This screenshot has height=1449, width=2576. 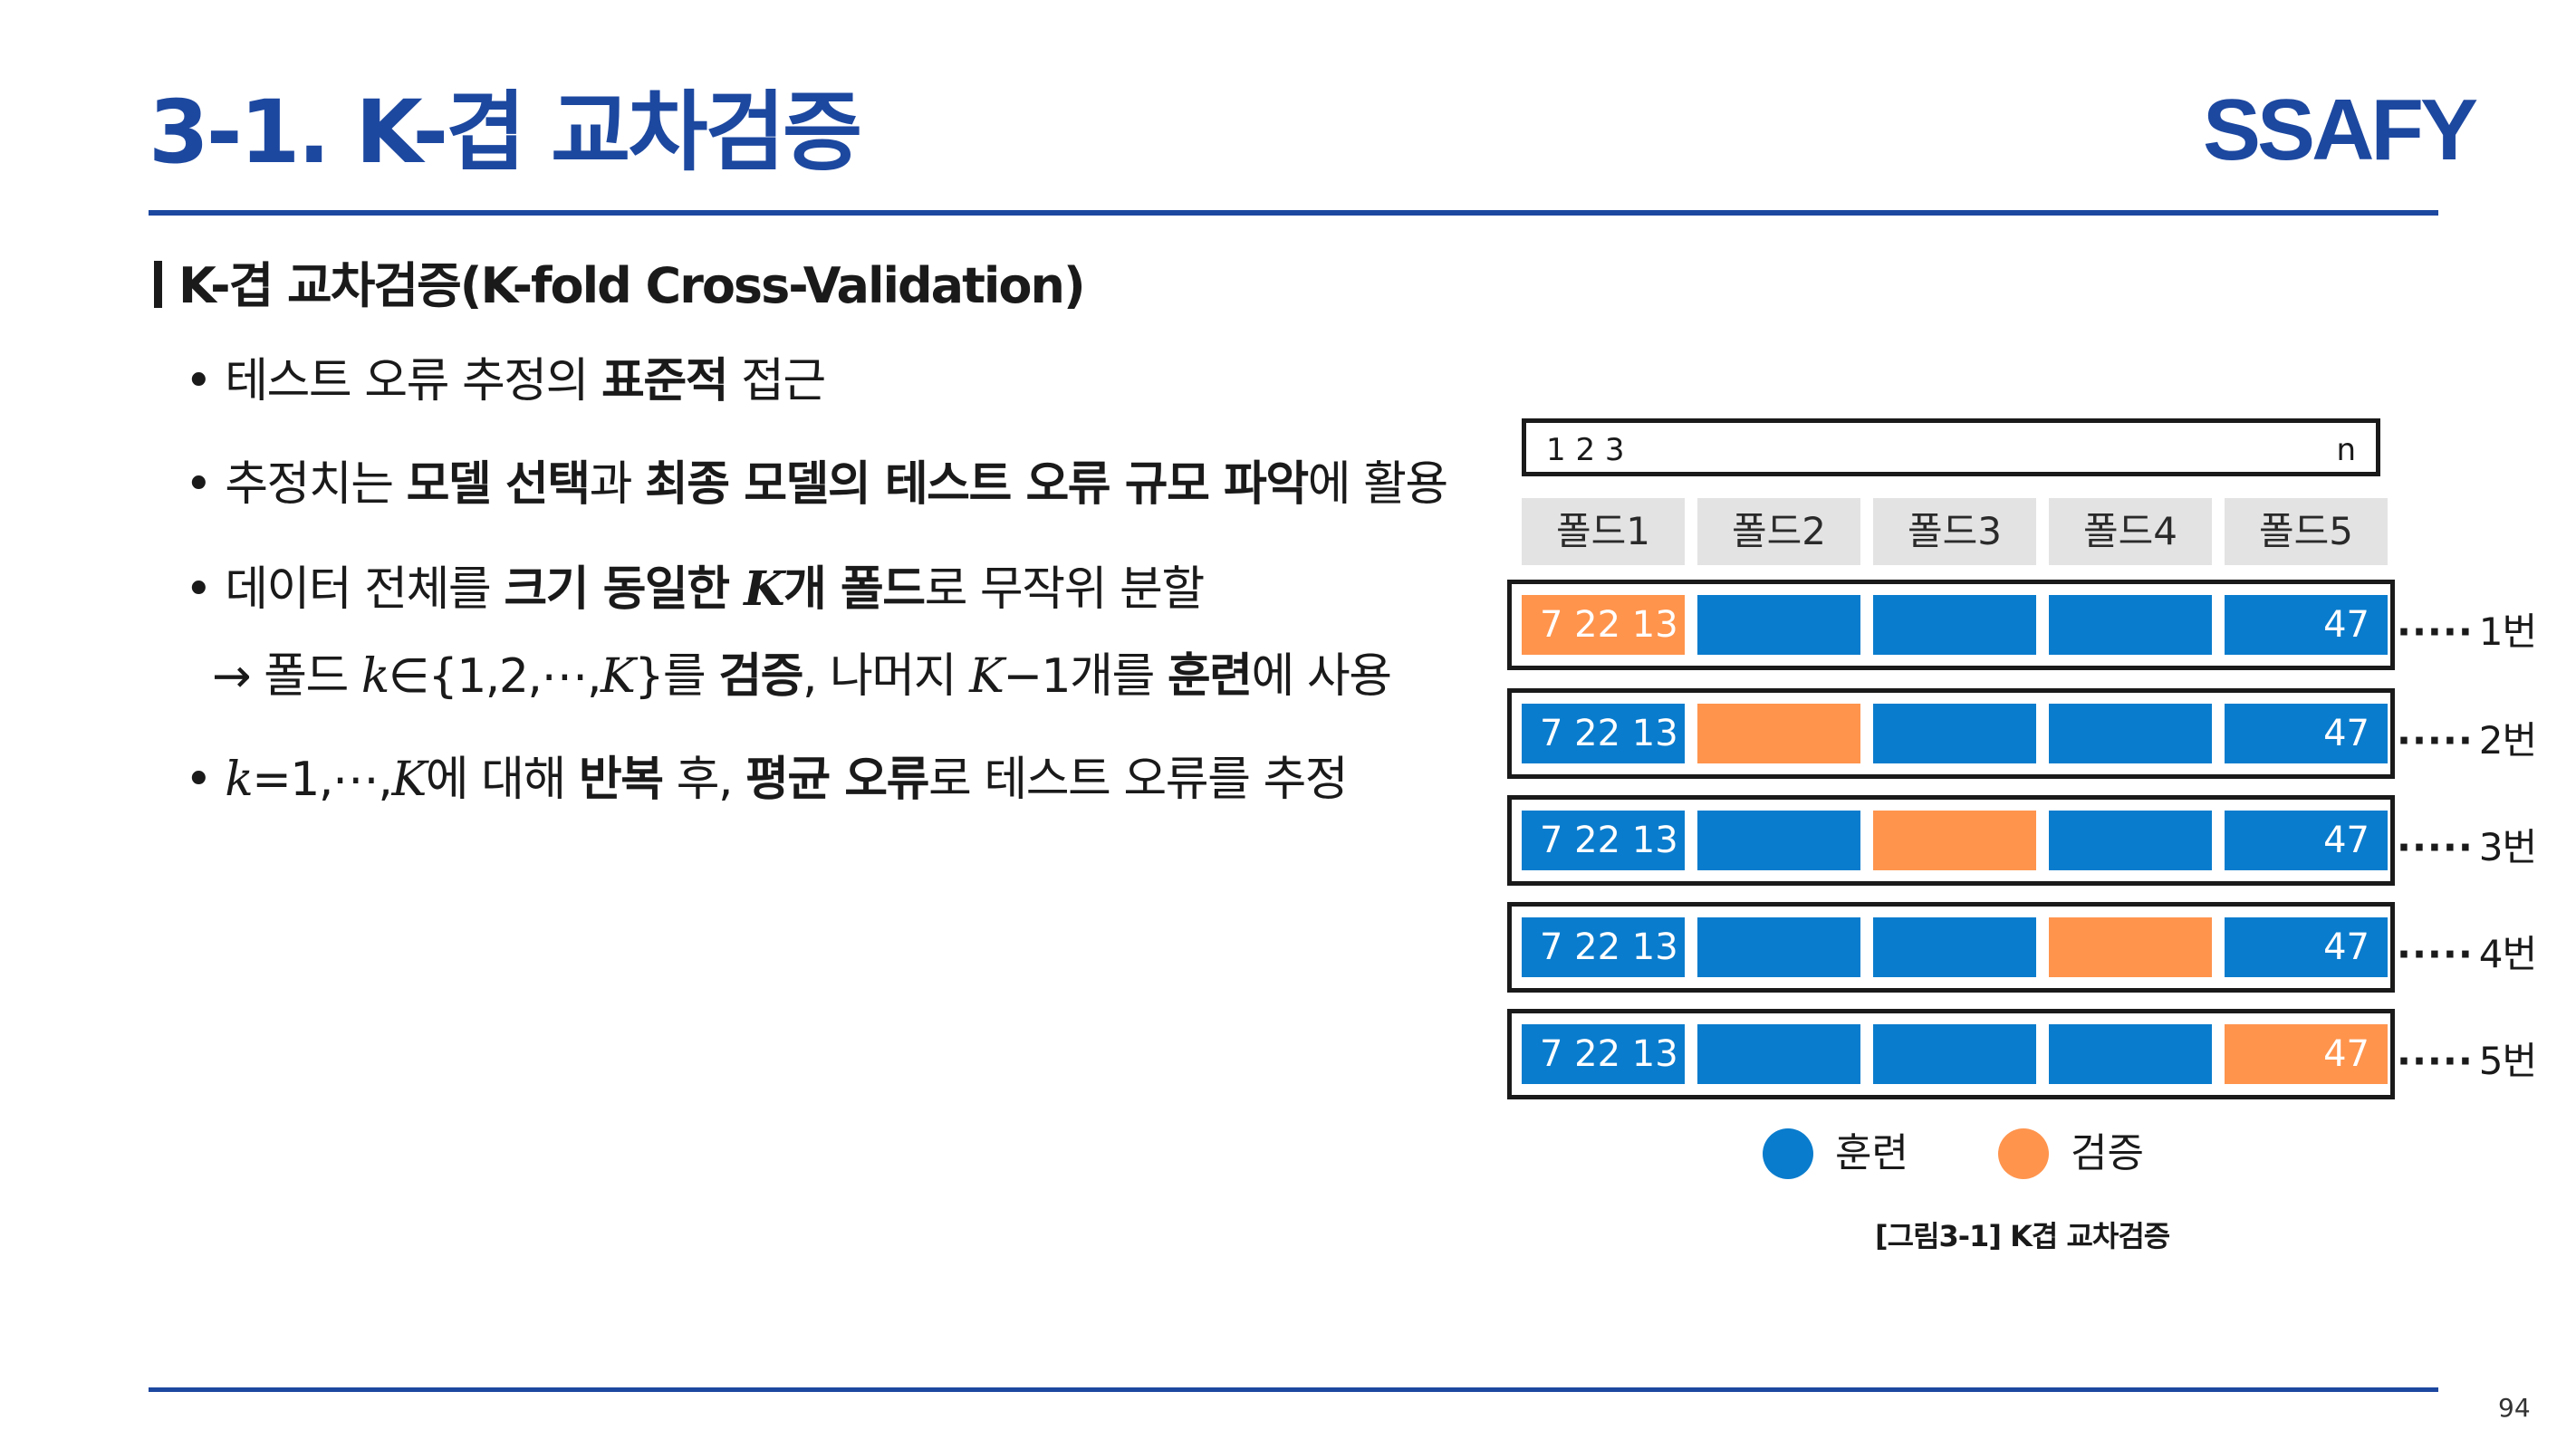 What do you see at coordinates (1603, 531) in the screenshot?
I see `fold-header: 폴드1` at bounding box center [1603, 531].